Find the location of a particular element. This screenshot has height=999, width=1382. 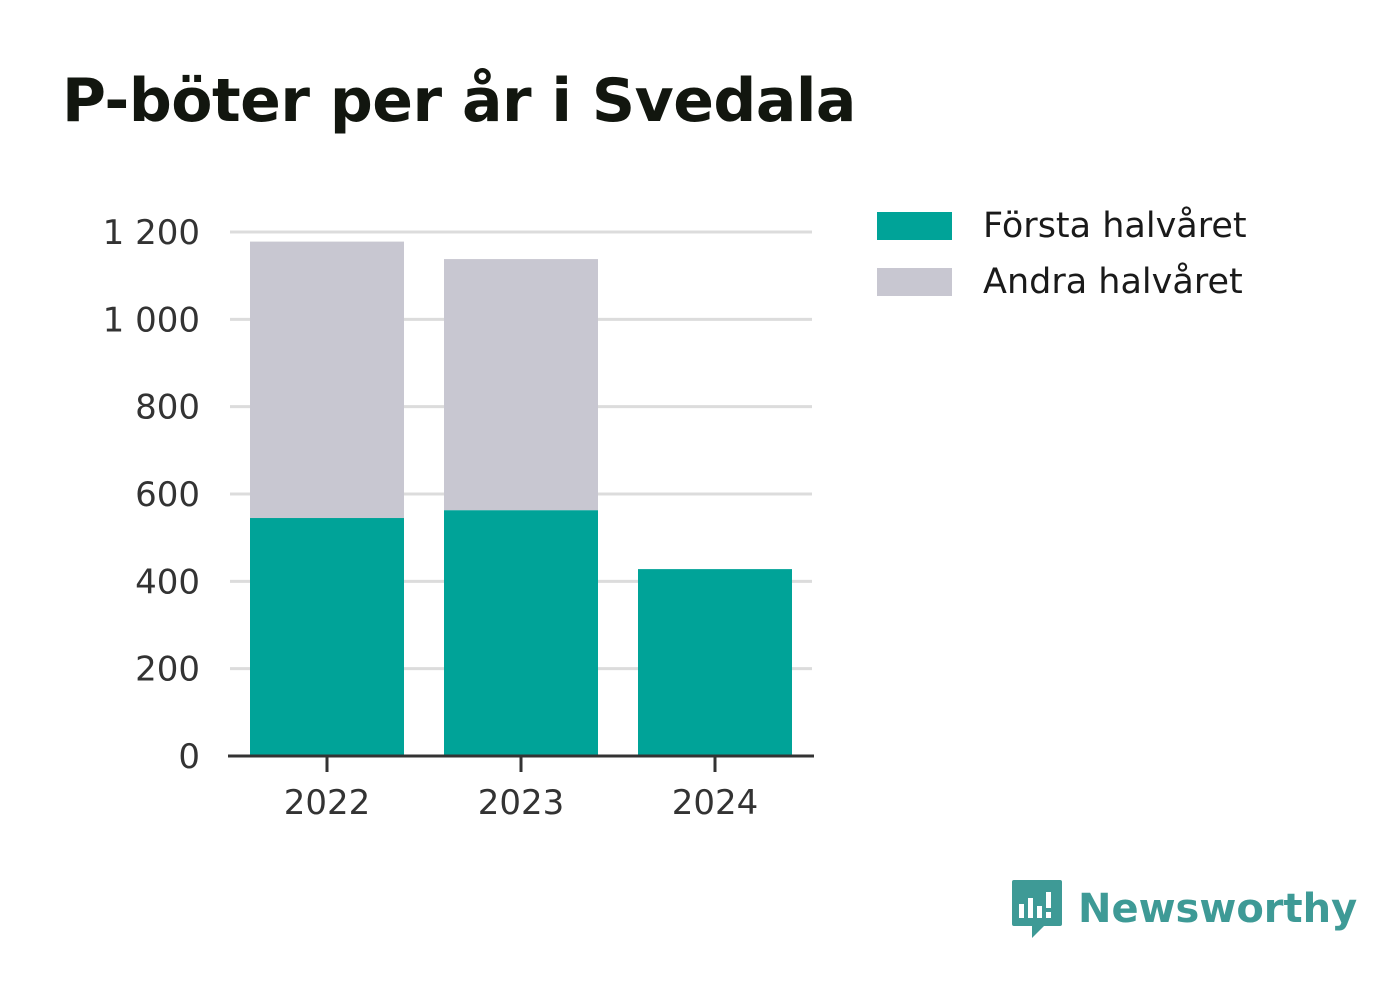

legend-label-first-half: Första halvåret is located at coordinates (1115, 226).